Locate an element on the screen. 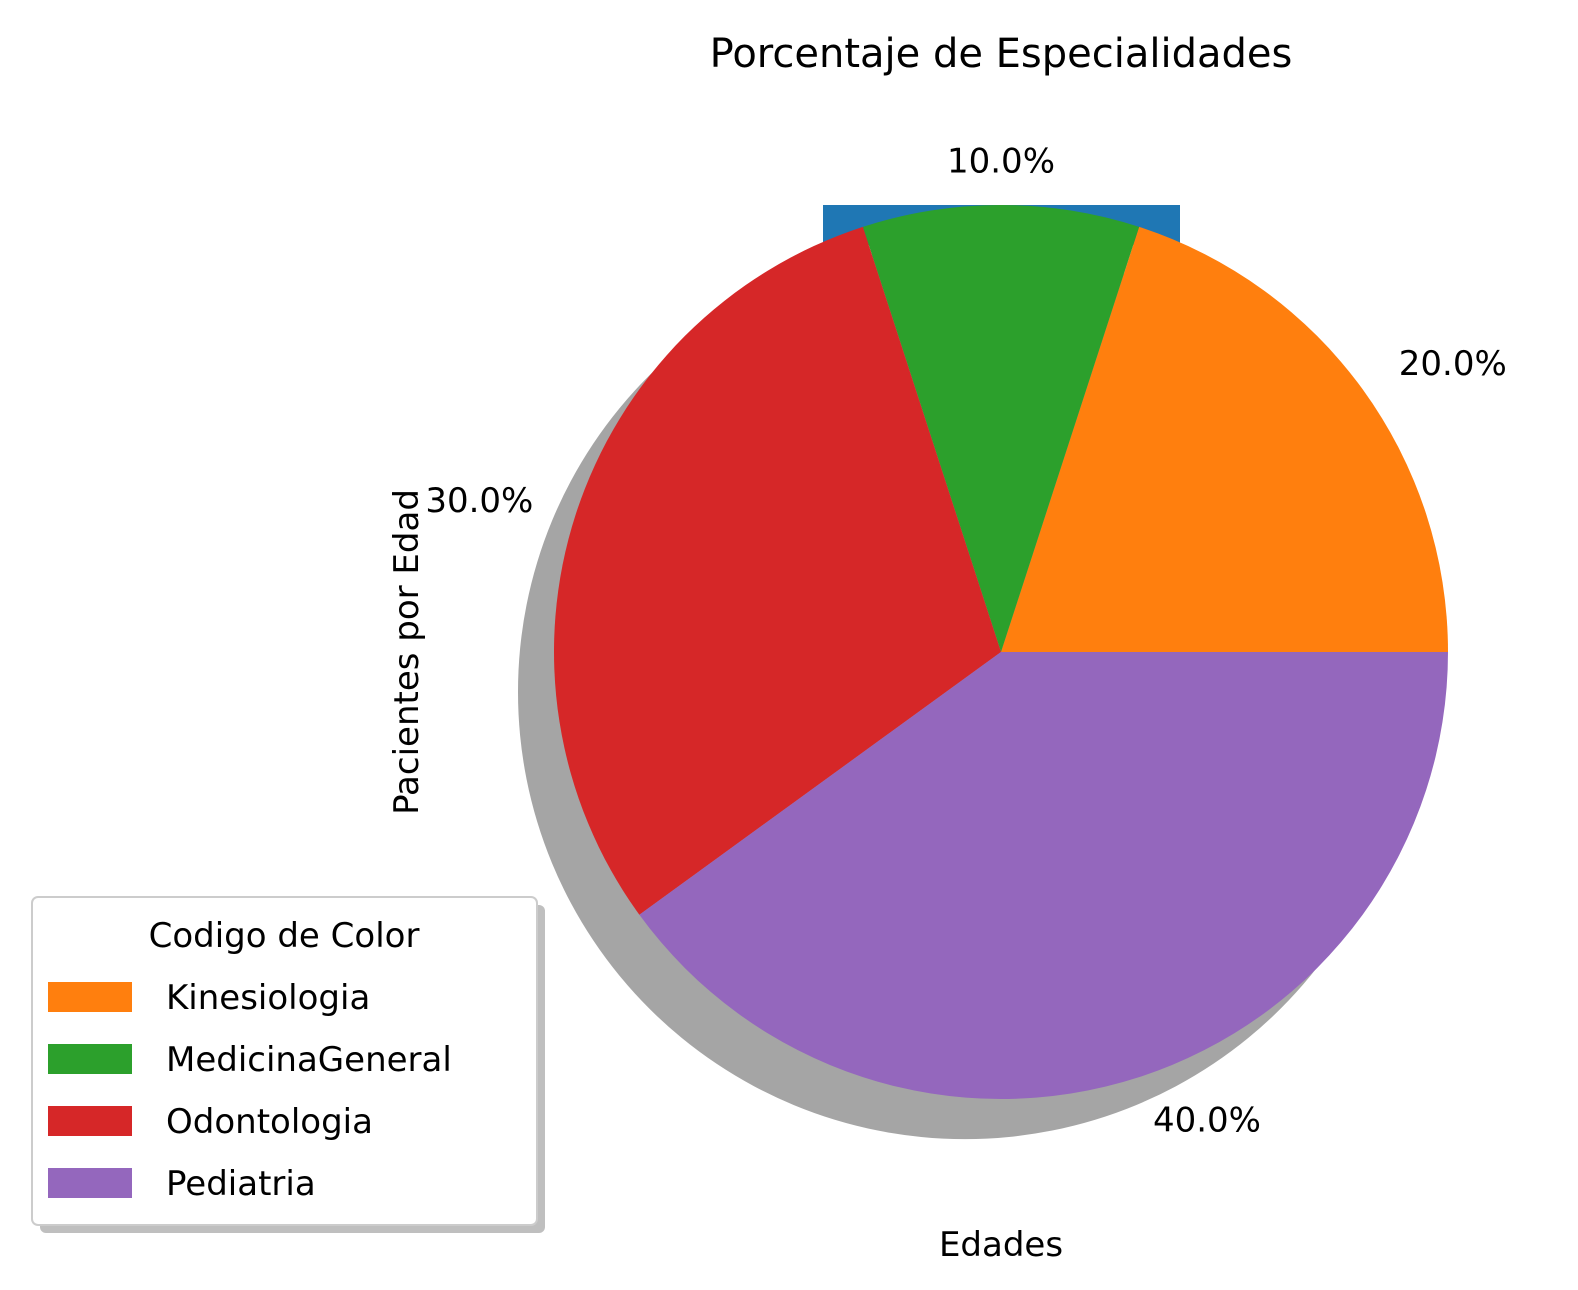  legend-swatch-kinesiologia is located at coordinates (90, 997).